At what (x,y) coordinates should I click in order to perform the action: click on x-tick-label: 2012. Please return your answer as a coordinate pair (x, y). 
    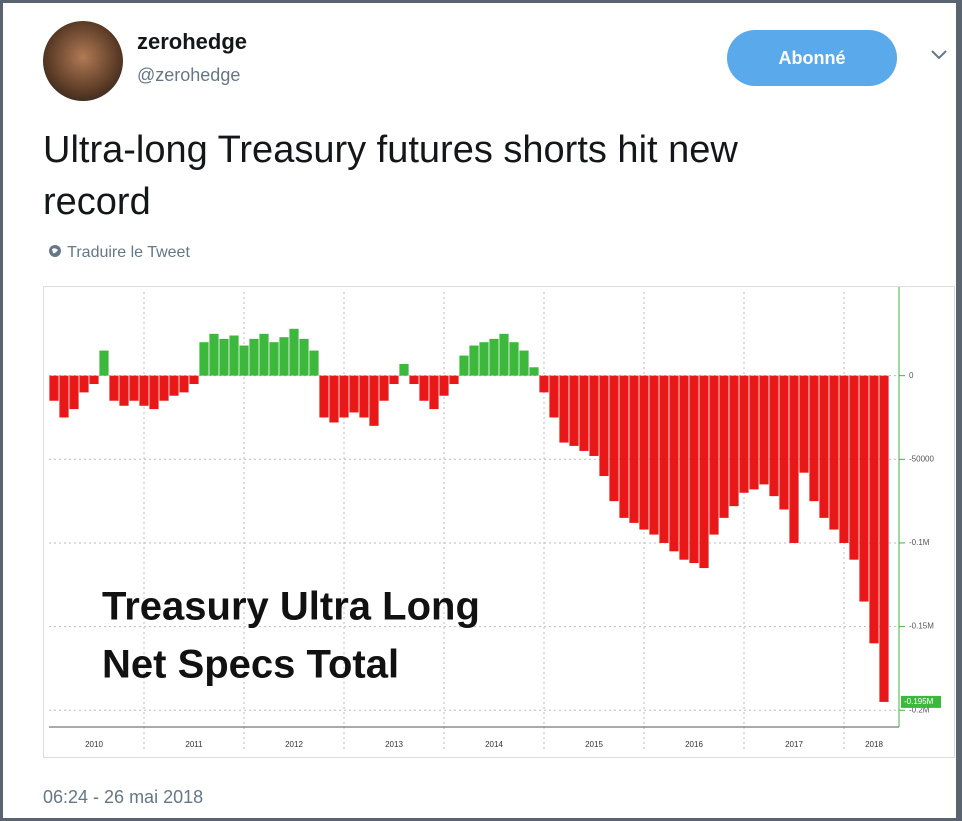
    Looking at the image, I should click on (294, 744).